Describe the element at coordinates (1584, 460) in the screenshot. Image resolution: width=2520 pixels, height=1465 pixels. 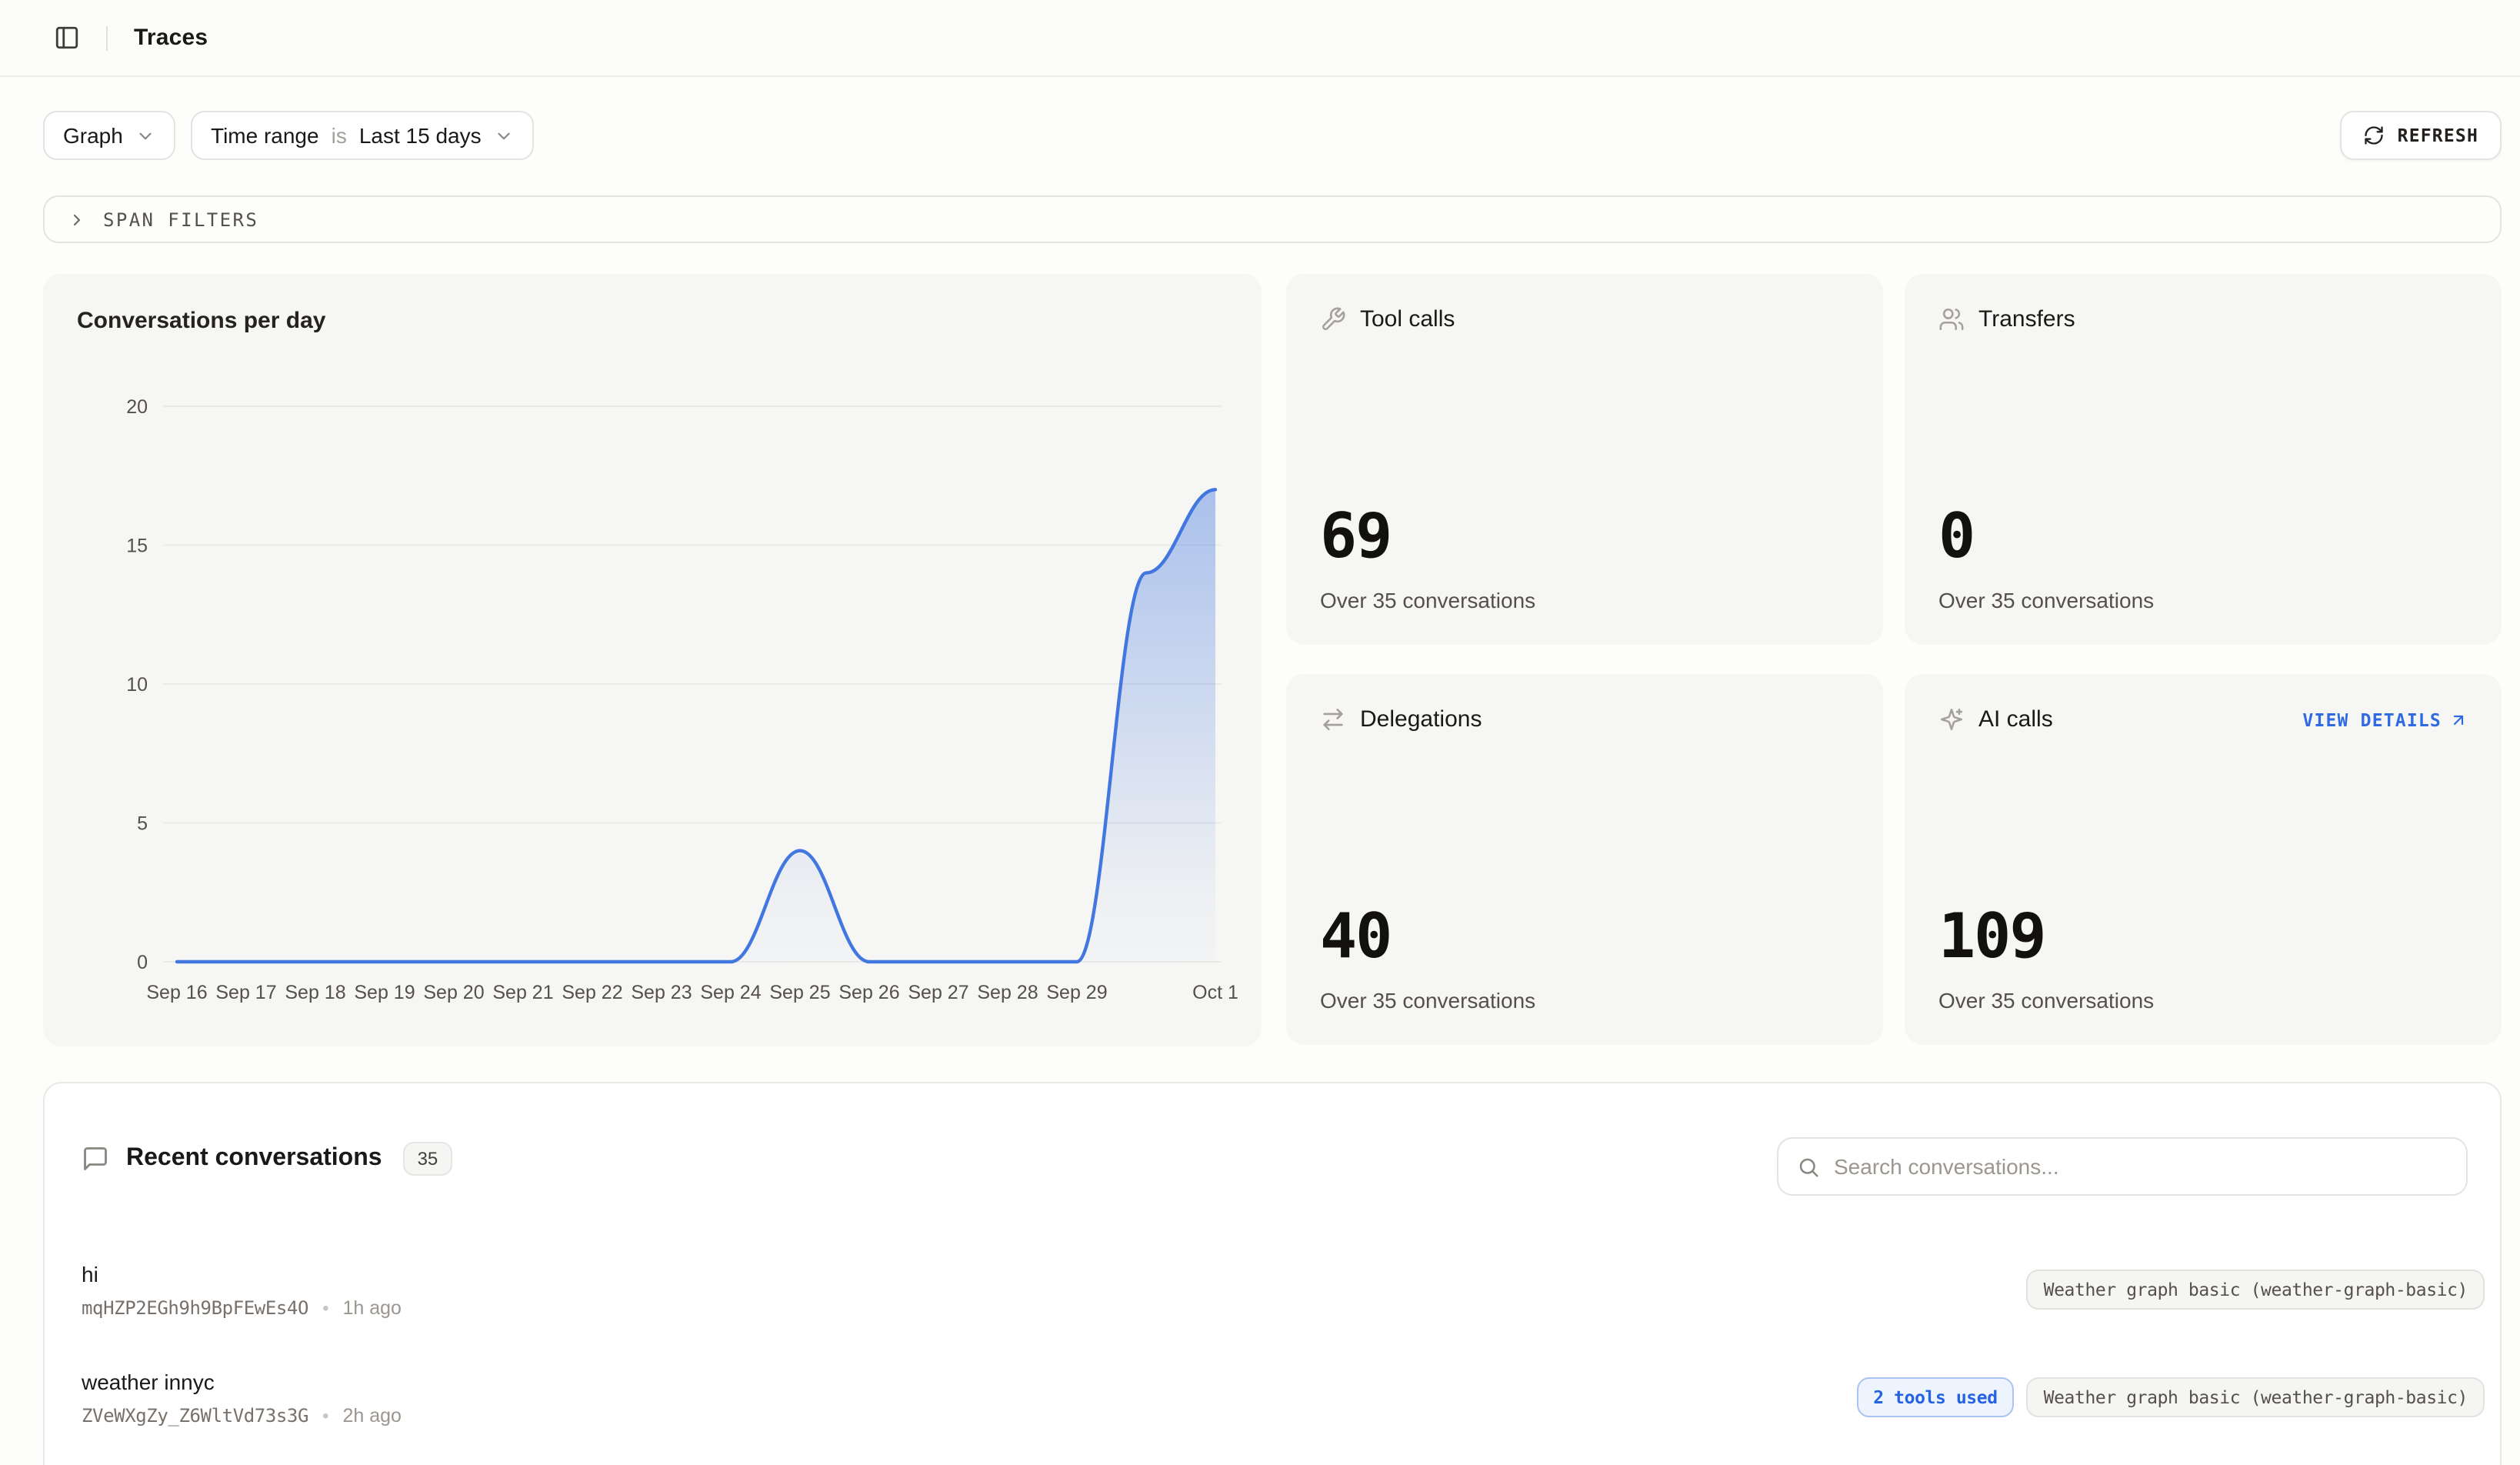
I see `tool-calls-card: Tool calls 69 Over 35 conversations` at that location.